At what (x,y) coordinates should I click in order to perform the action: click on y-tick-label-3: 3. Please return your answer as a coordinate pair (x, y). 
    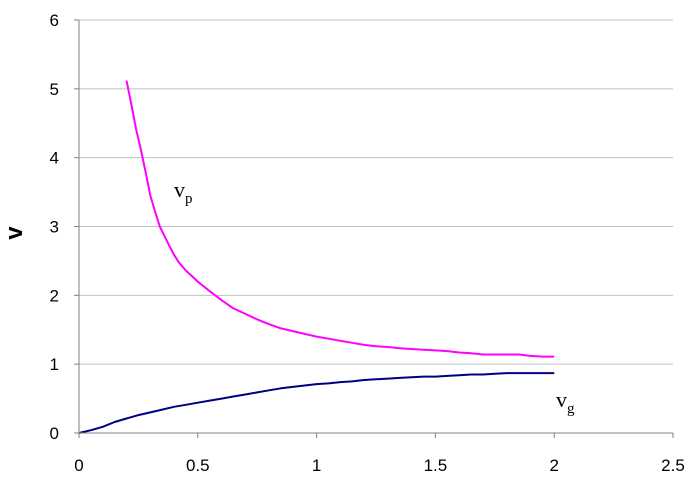
    Looking at the image, I should click on (54, 227).